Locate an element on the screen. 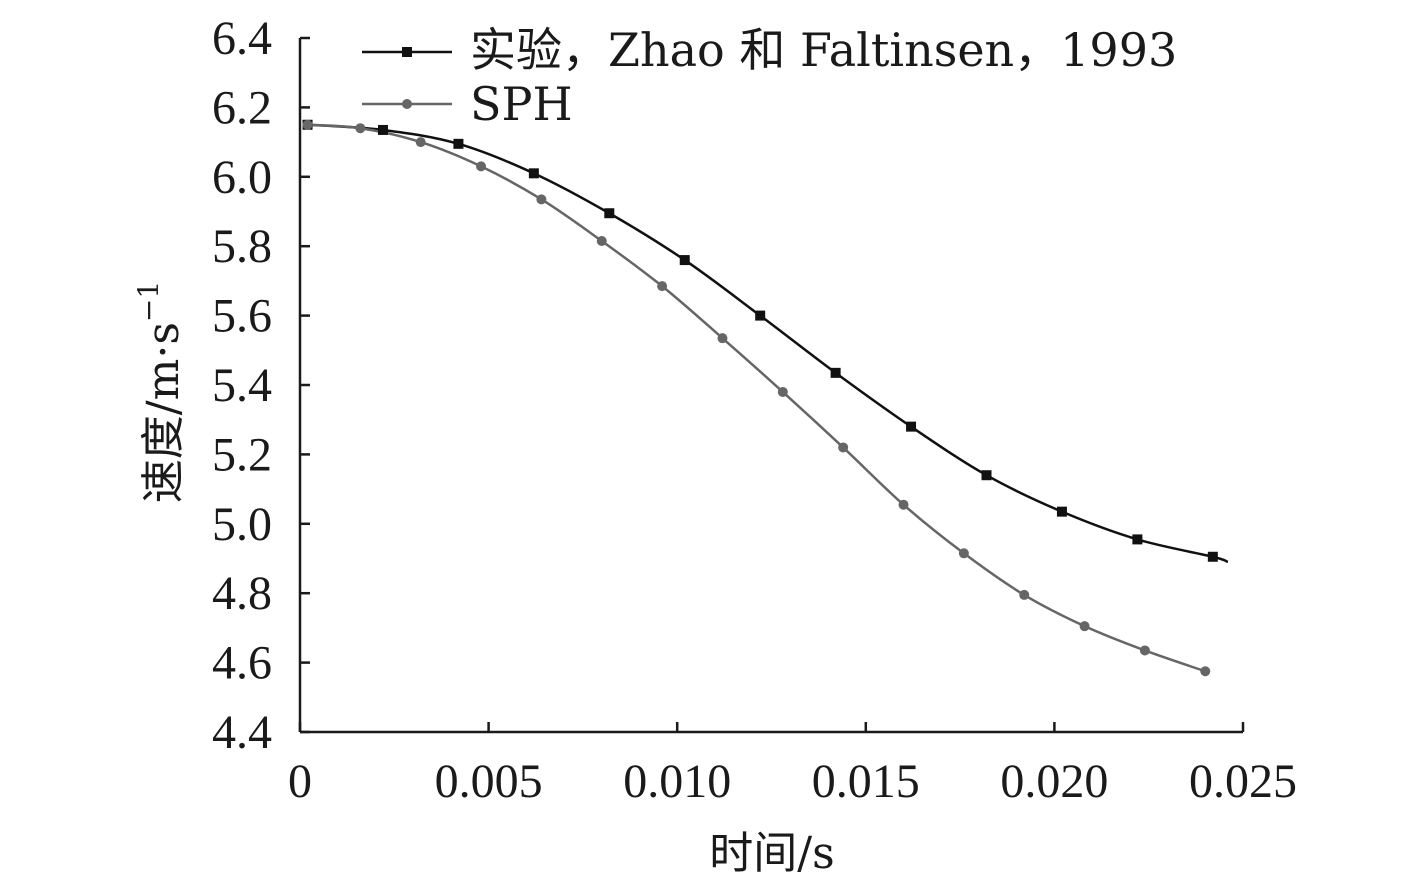 This screenshot has height=893, width=1417. y-tick-label: 5.2 is located at coordinates (242, 454).